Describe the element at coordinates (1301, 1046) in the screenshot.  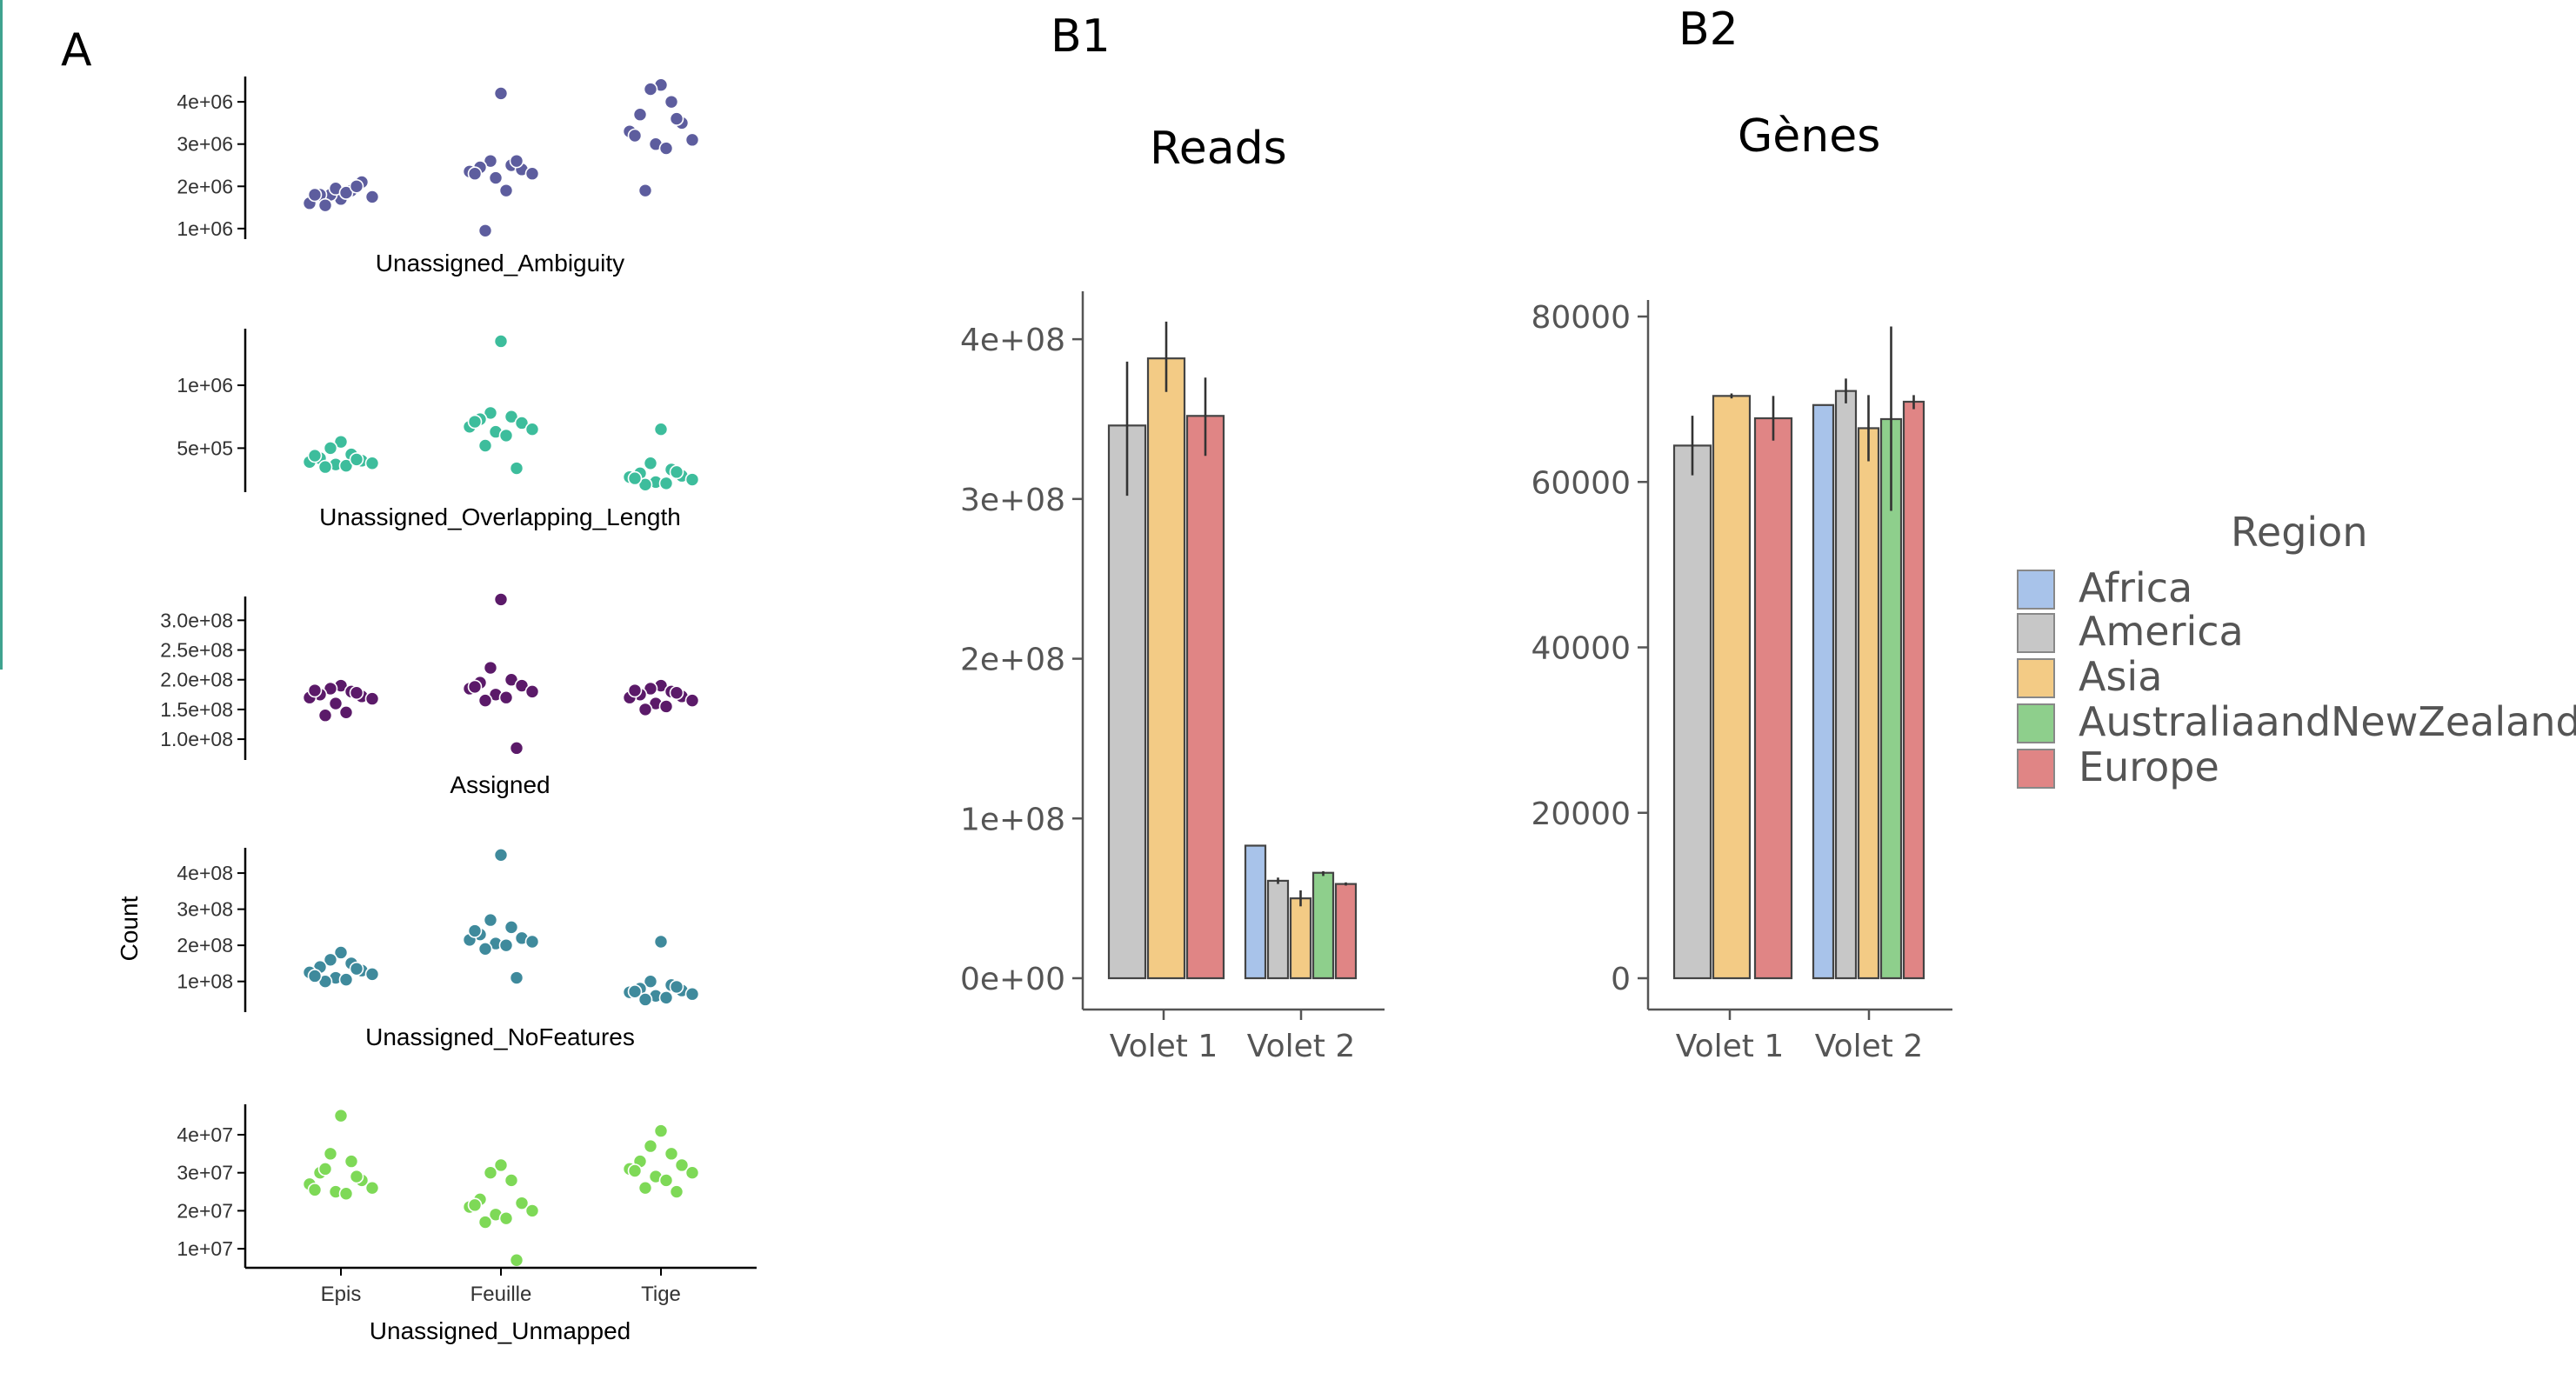
I see `x-tick-label: Volet 2` at that location.